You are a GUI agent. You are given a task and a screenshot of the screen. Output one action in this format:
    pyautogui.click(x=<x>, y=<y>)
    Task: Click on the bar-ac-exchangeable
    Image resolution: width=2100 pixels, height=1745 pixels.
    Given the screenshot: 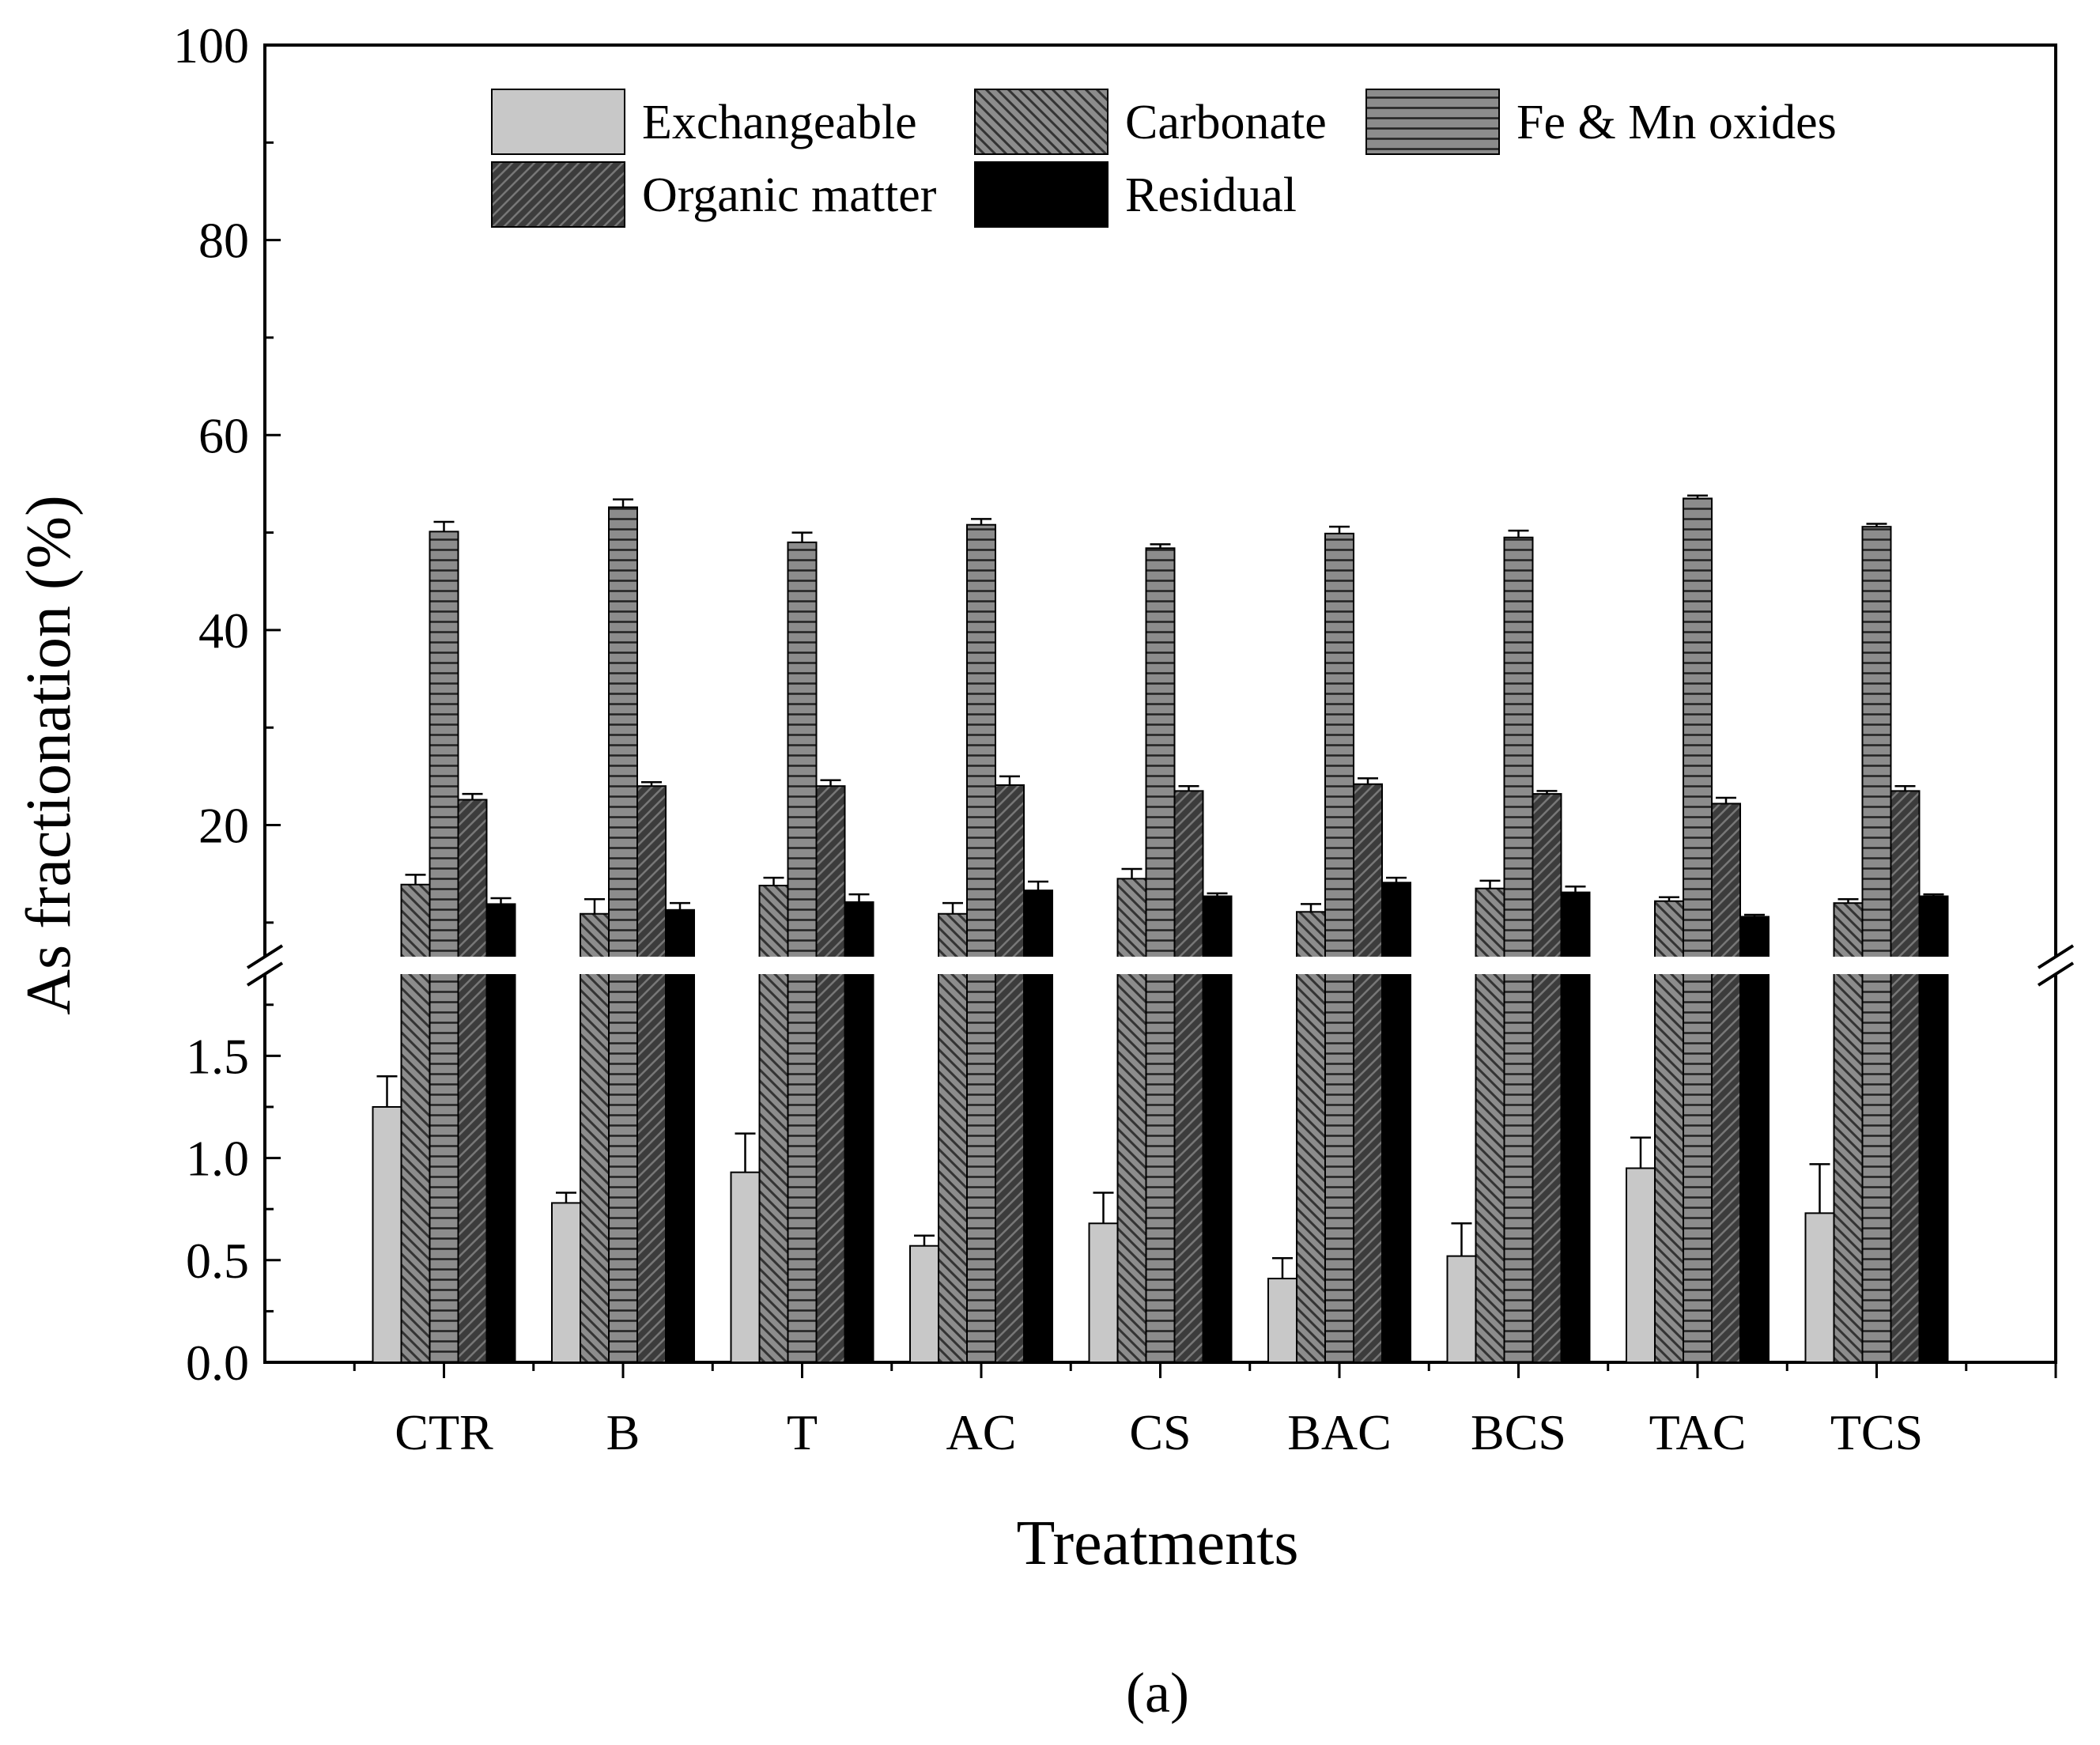 What is the action you would take?
    pyautogui.click(x=924, y=1304)
    